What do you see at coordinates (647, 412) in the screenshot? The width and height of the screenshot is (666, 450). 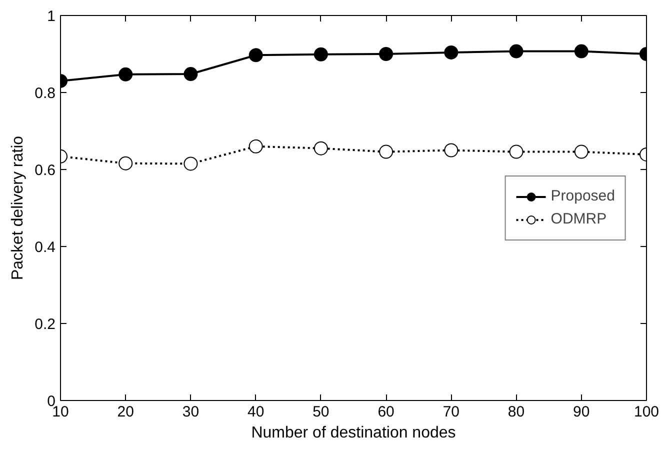 I see `x-tick-label: 100` at bounding box center [647, 412].